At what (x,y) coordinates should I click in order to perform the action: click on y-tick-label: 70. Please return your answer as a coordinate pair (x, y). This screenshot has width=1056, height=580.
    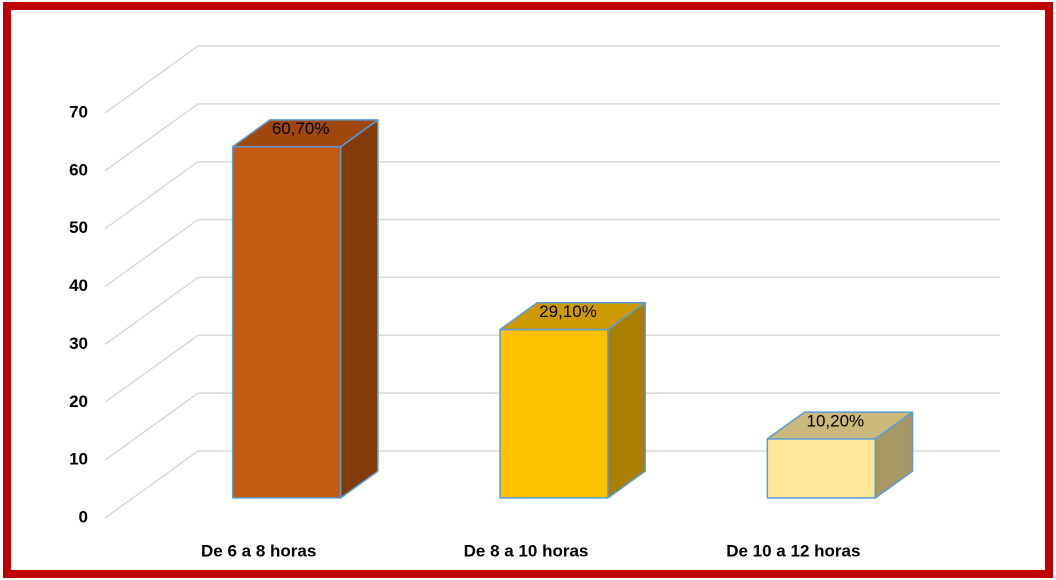
    Looking at the image, I should click on (78, 111).